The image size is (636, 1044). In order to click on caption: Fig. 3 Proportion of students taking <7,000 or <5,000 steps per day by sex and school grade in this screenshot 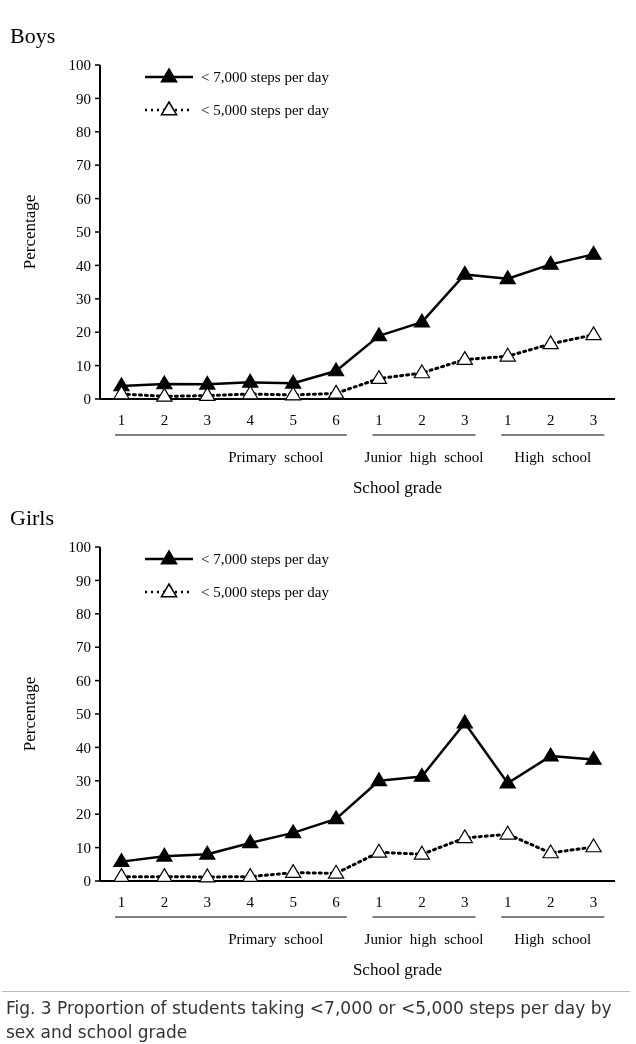, I will do `click(316, 1017)`.